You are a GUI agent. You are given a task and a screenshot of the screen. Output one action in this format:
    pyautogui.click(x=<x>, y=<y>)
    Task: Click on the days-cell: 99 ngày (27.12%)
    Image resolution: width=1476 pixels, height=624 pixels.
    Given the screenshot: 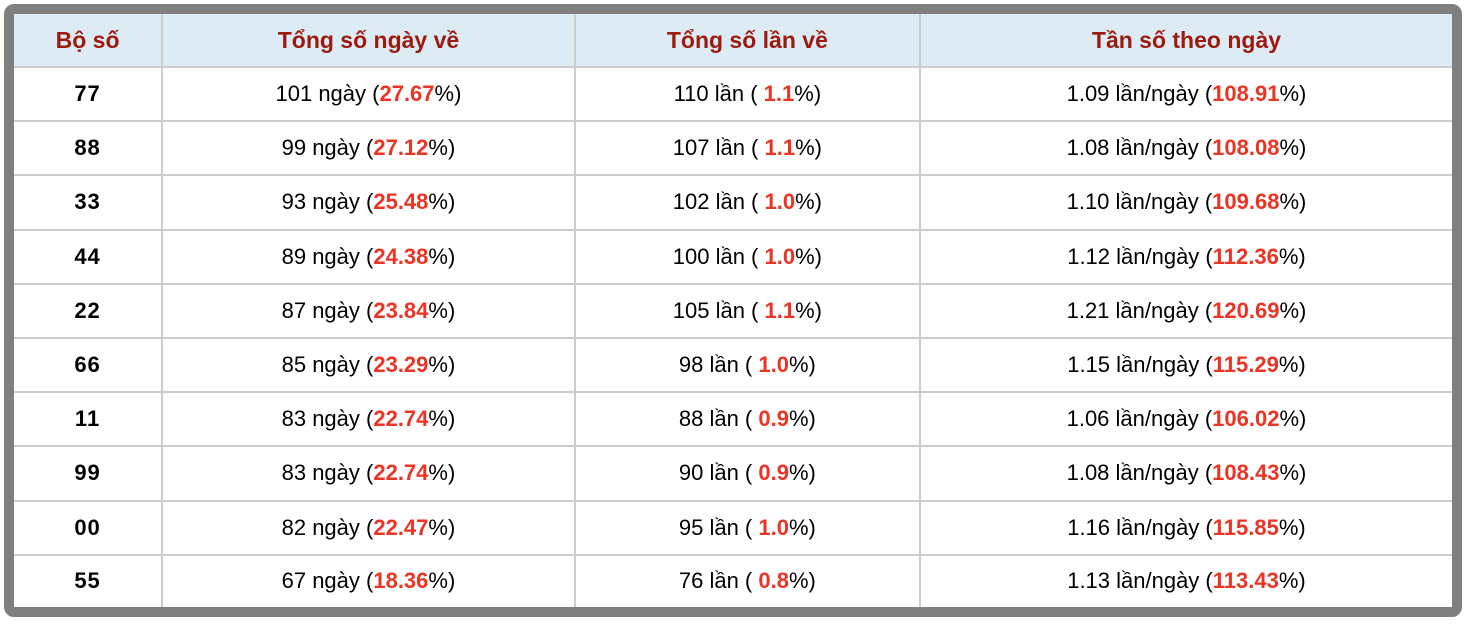 What is the action you would take?
    pyautogui.click(x=368, y=148)
    